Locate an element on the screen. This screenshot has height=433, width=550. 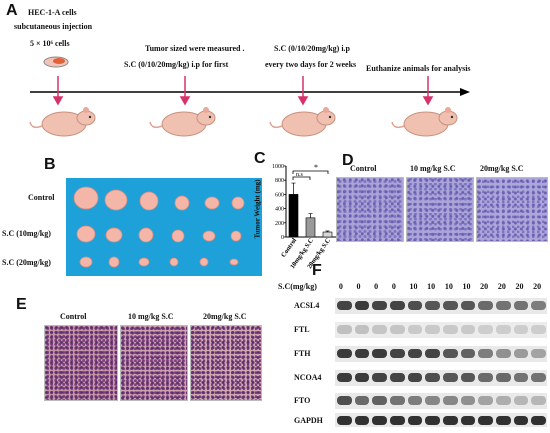
e-micrograph-10mg is located at coordinates (154, 363).